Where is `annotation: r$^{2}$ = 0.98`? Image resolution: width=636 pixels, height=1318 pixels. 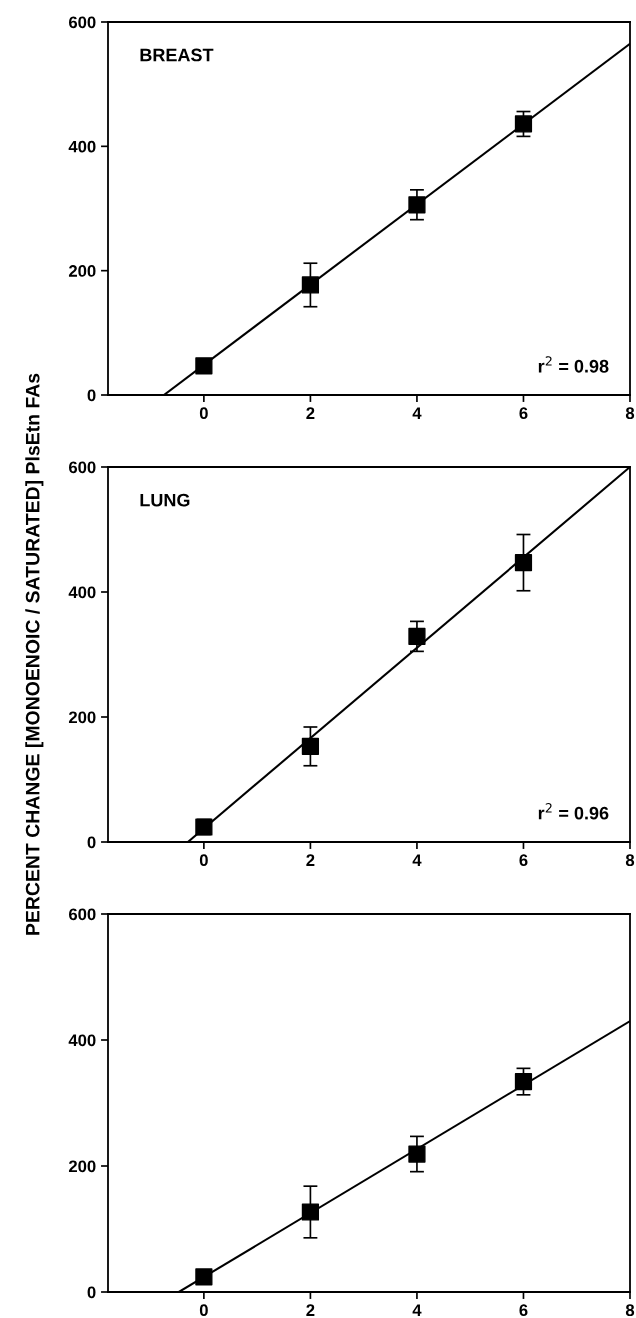 annotation: r$^{2}$ = 0.98 is located at coordinates (573, 364).